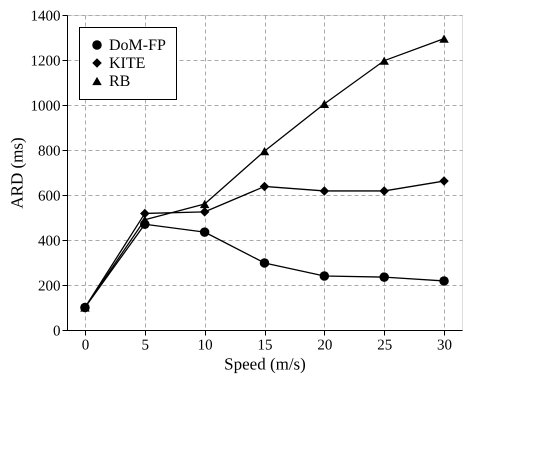  What do you see at coordinates (45, 106) in the screenshot?
I see `y-tick-label: 1000` at bounding box center [45, 106].